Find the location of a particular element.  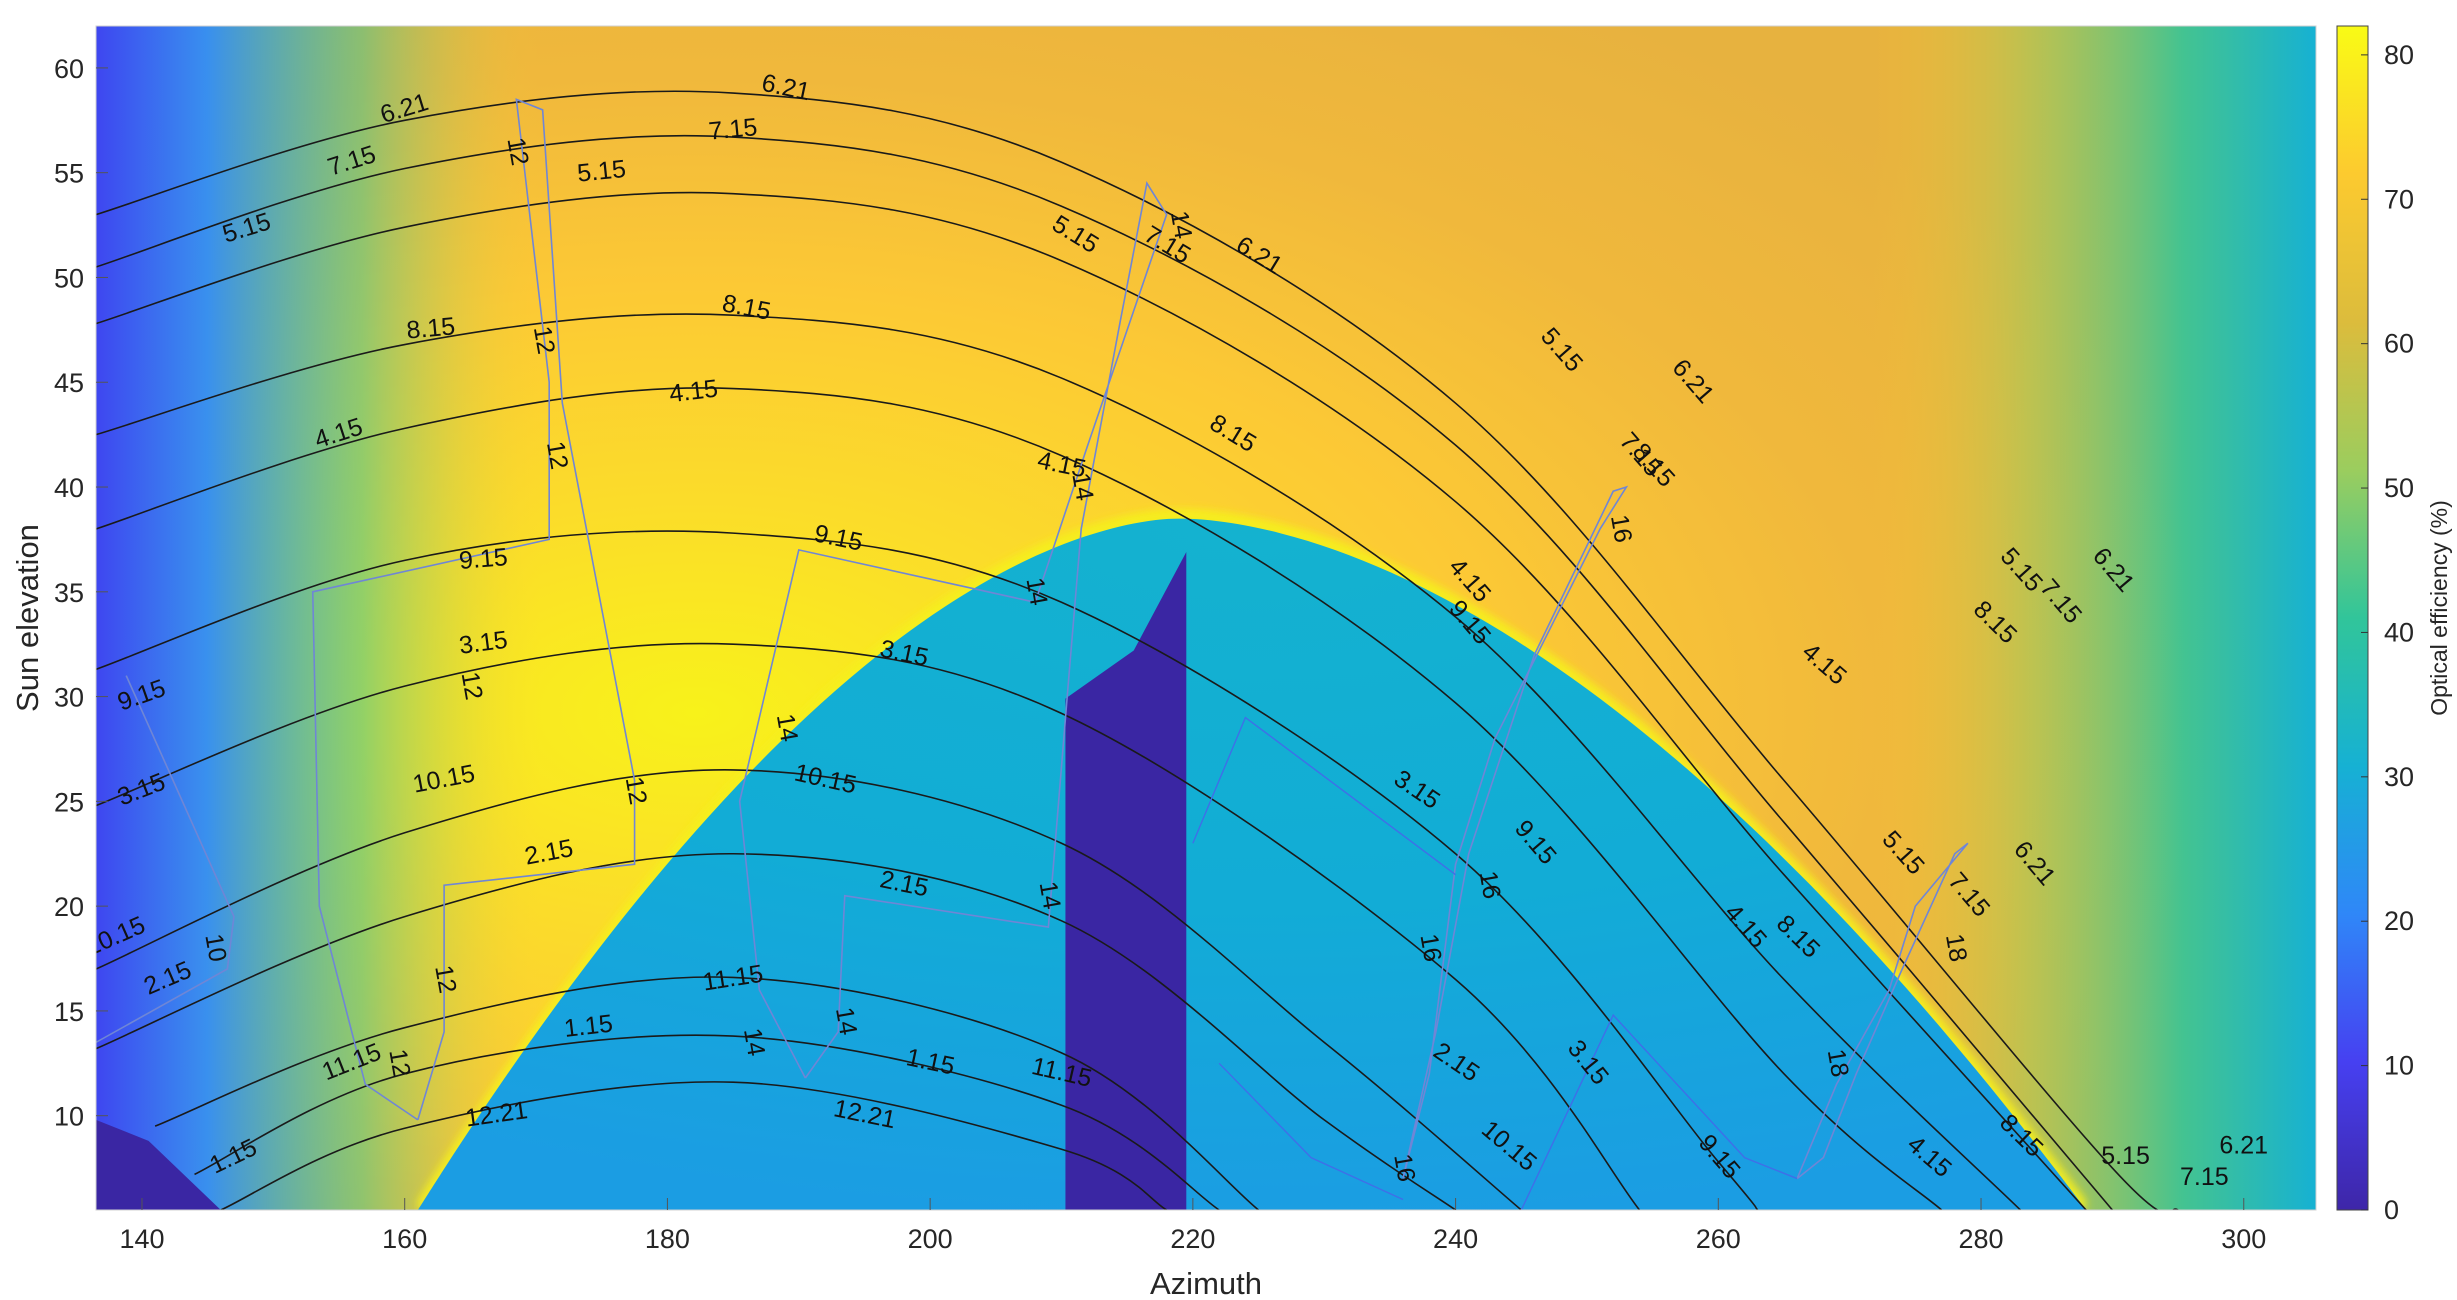

y-tick-label: 35 is located at coordinates (69, 593).